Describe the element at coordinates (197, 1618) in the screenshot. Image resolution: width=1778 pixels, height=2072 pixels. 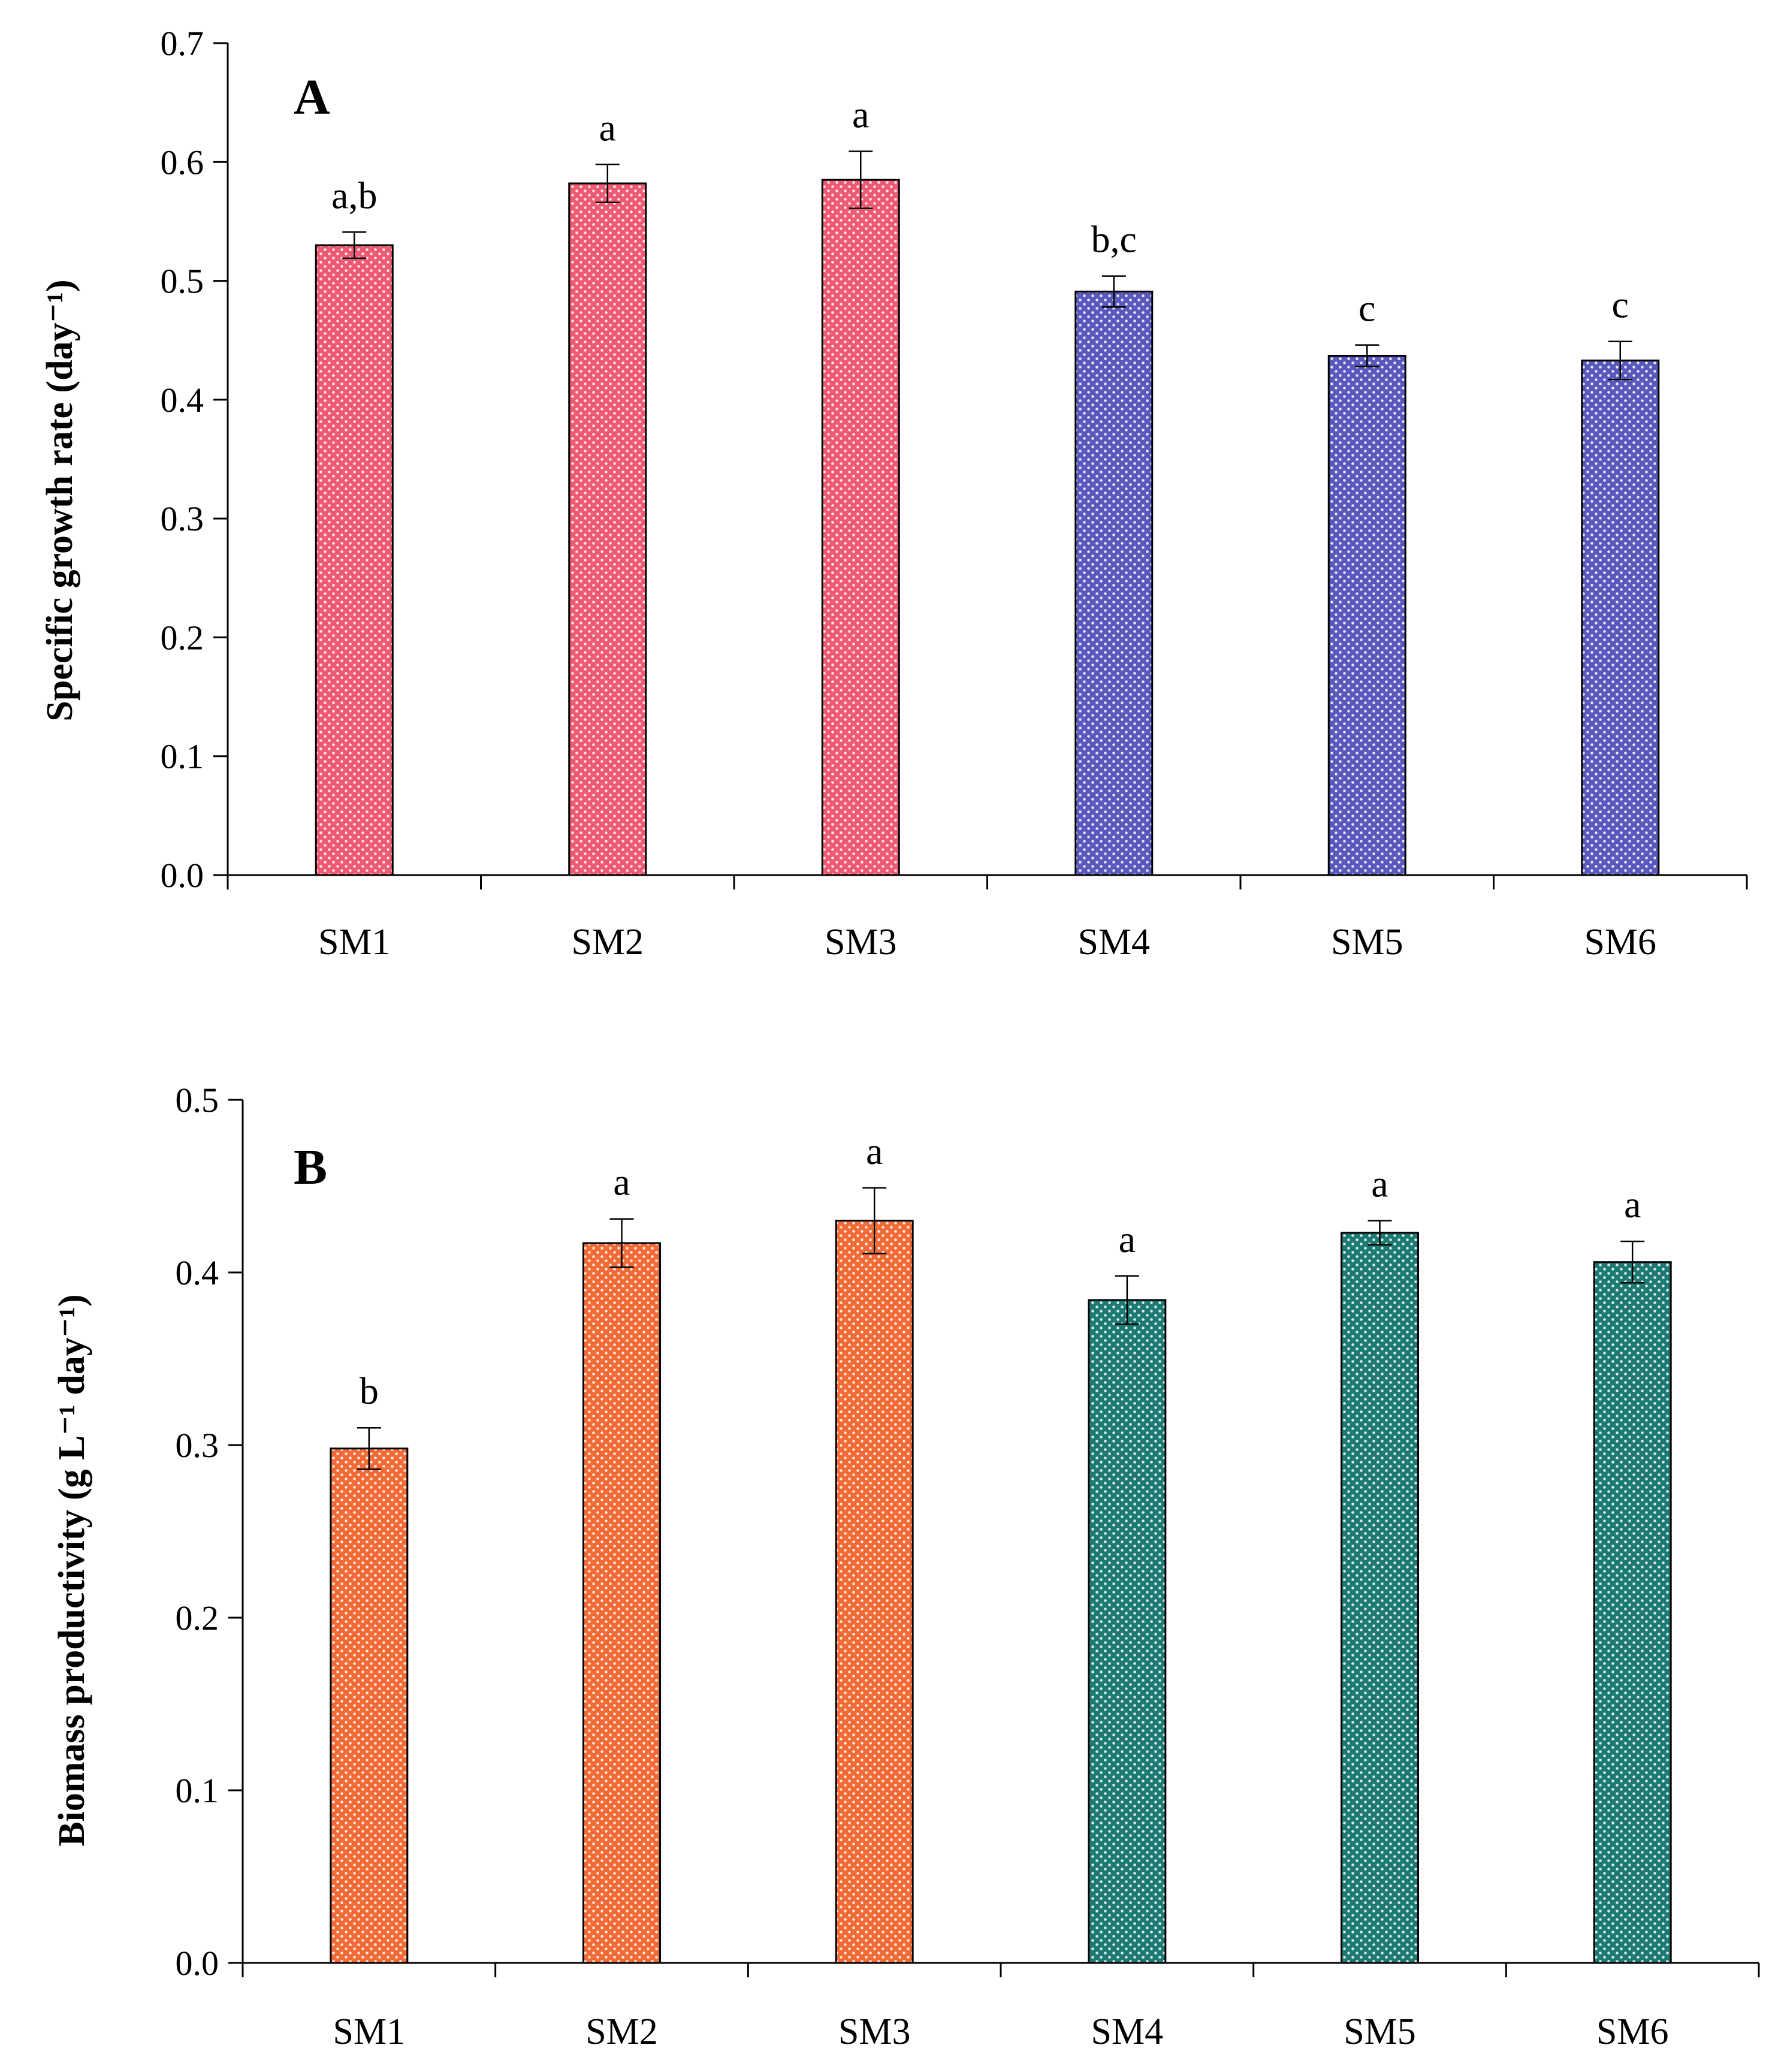
I see `panel-b-y-tick-label: 0.2` at that location.